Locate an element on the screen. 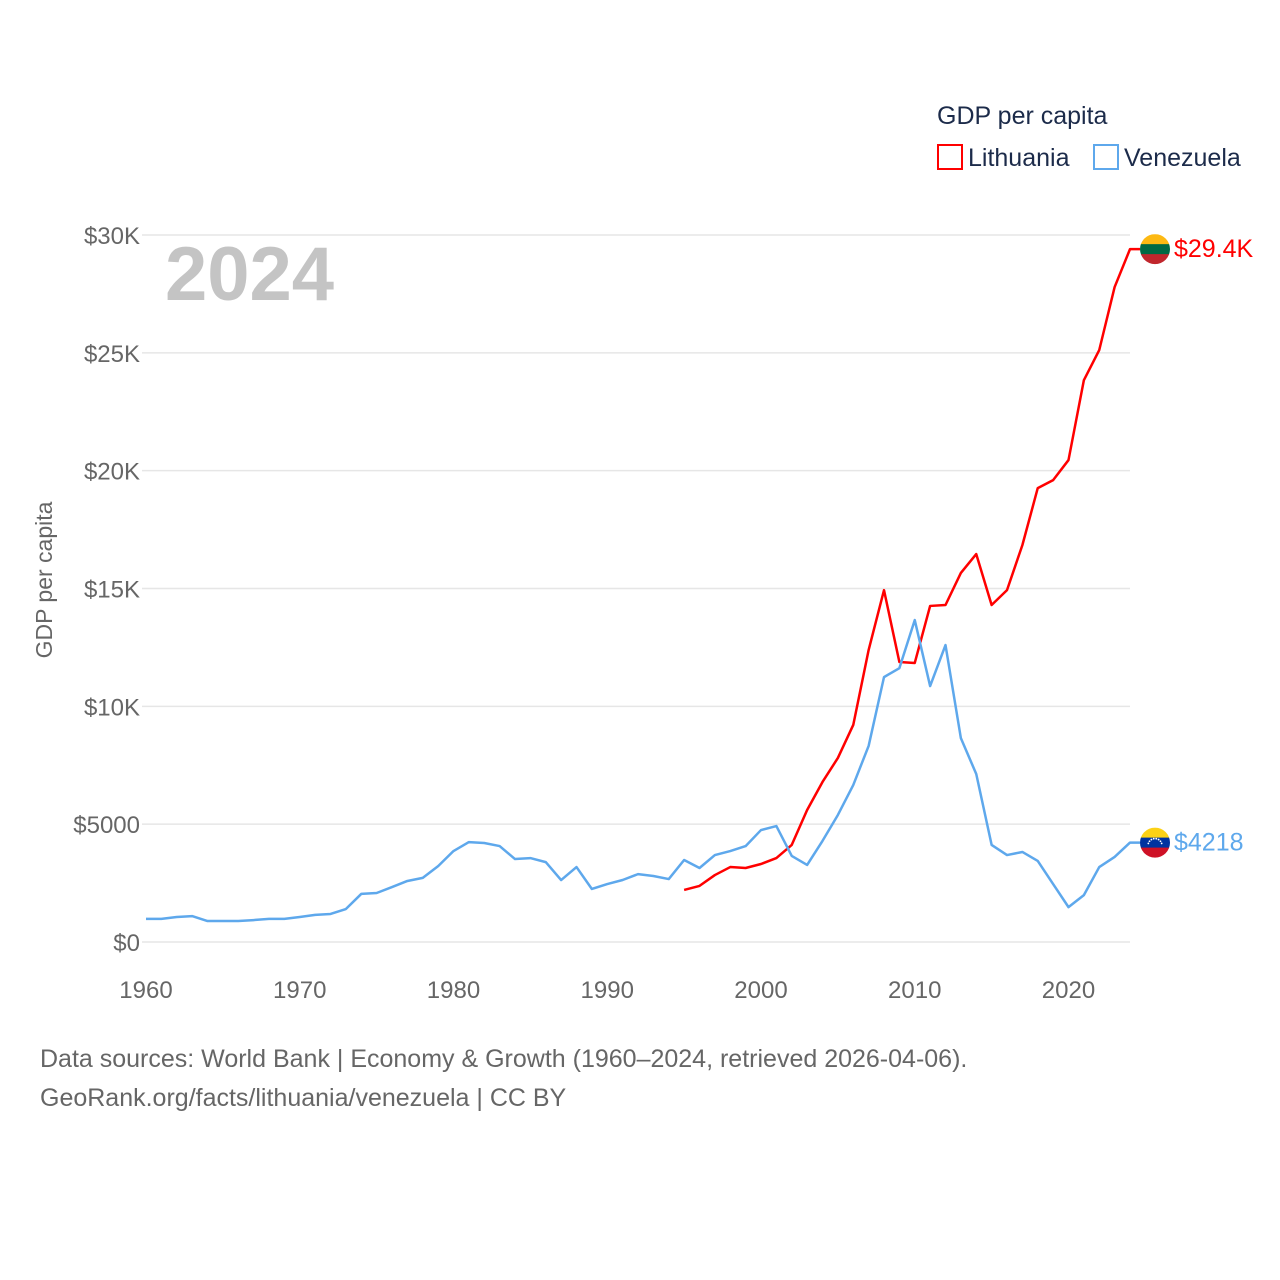  venezuela-flag-icon is located at coordinates (1155, 842).